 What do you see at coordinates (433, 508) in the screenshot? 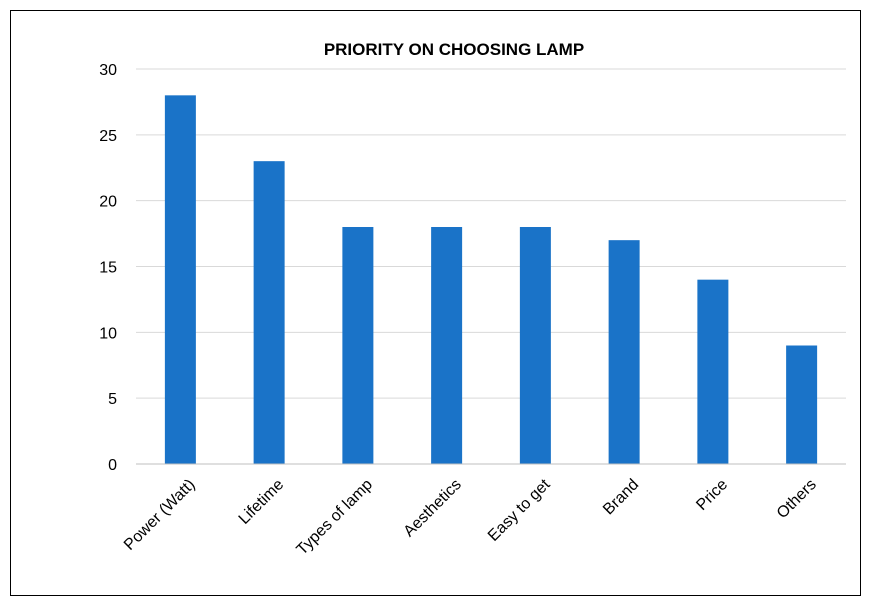
I see `x-category-label: Aesthetics` at bounding box center [433, 508].